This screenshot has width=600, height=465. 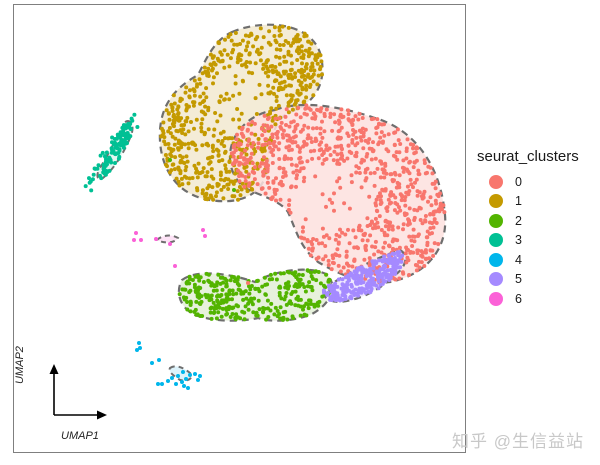 What do you see at coordinates (518, 259) in the screenshot?
I see `legend-label: 4` at bounding box center [518, 259].